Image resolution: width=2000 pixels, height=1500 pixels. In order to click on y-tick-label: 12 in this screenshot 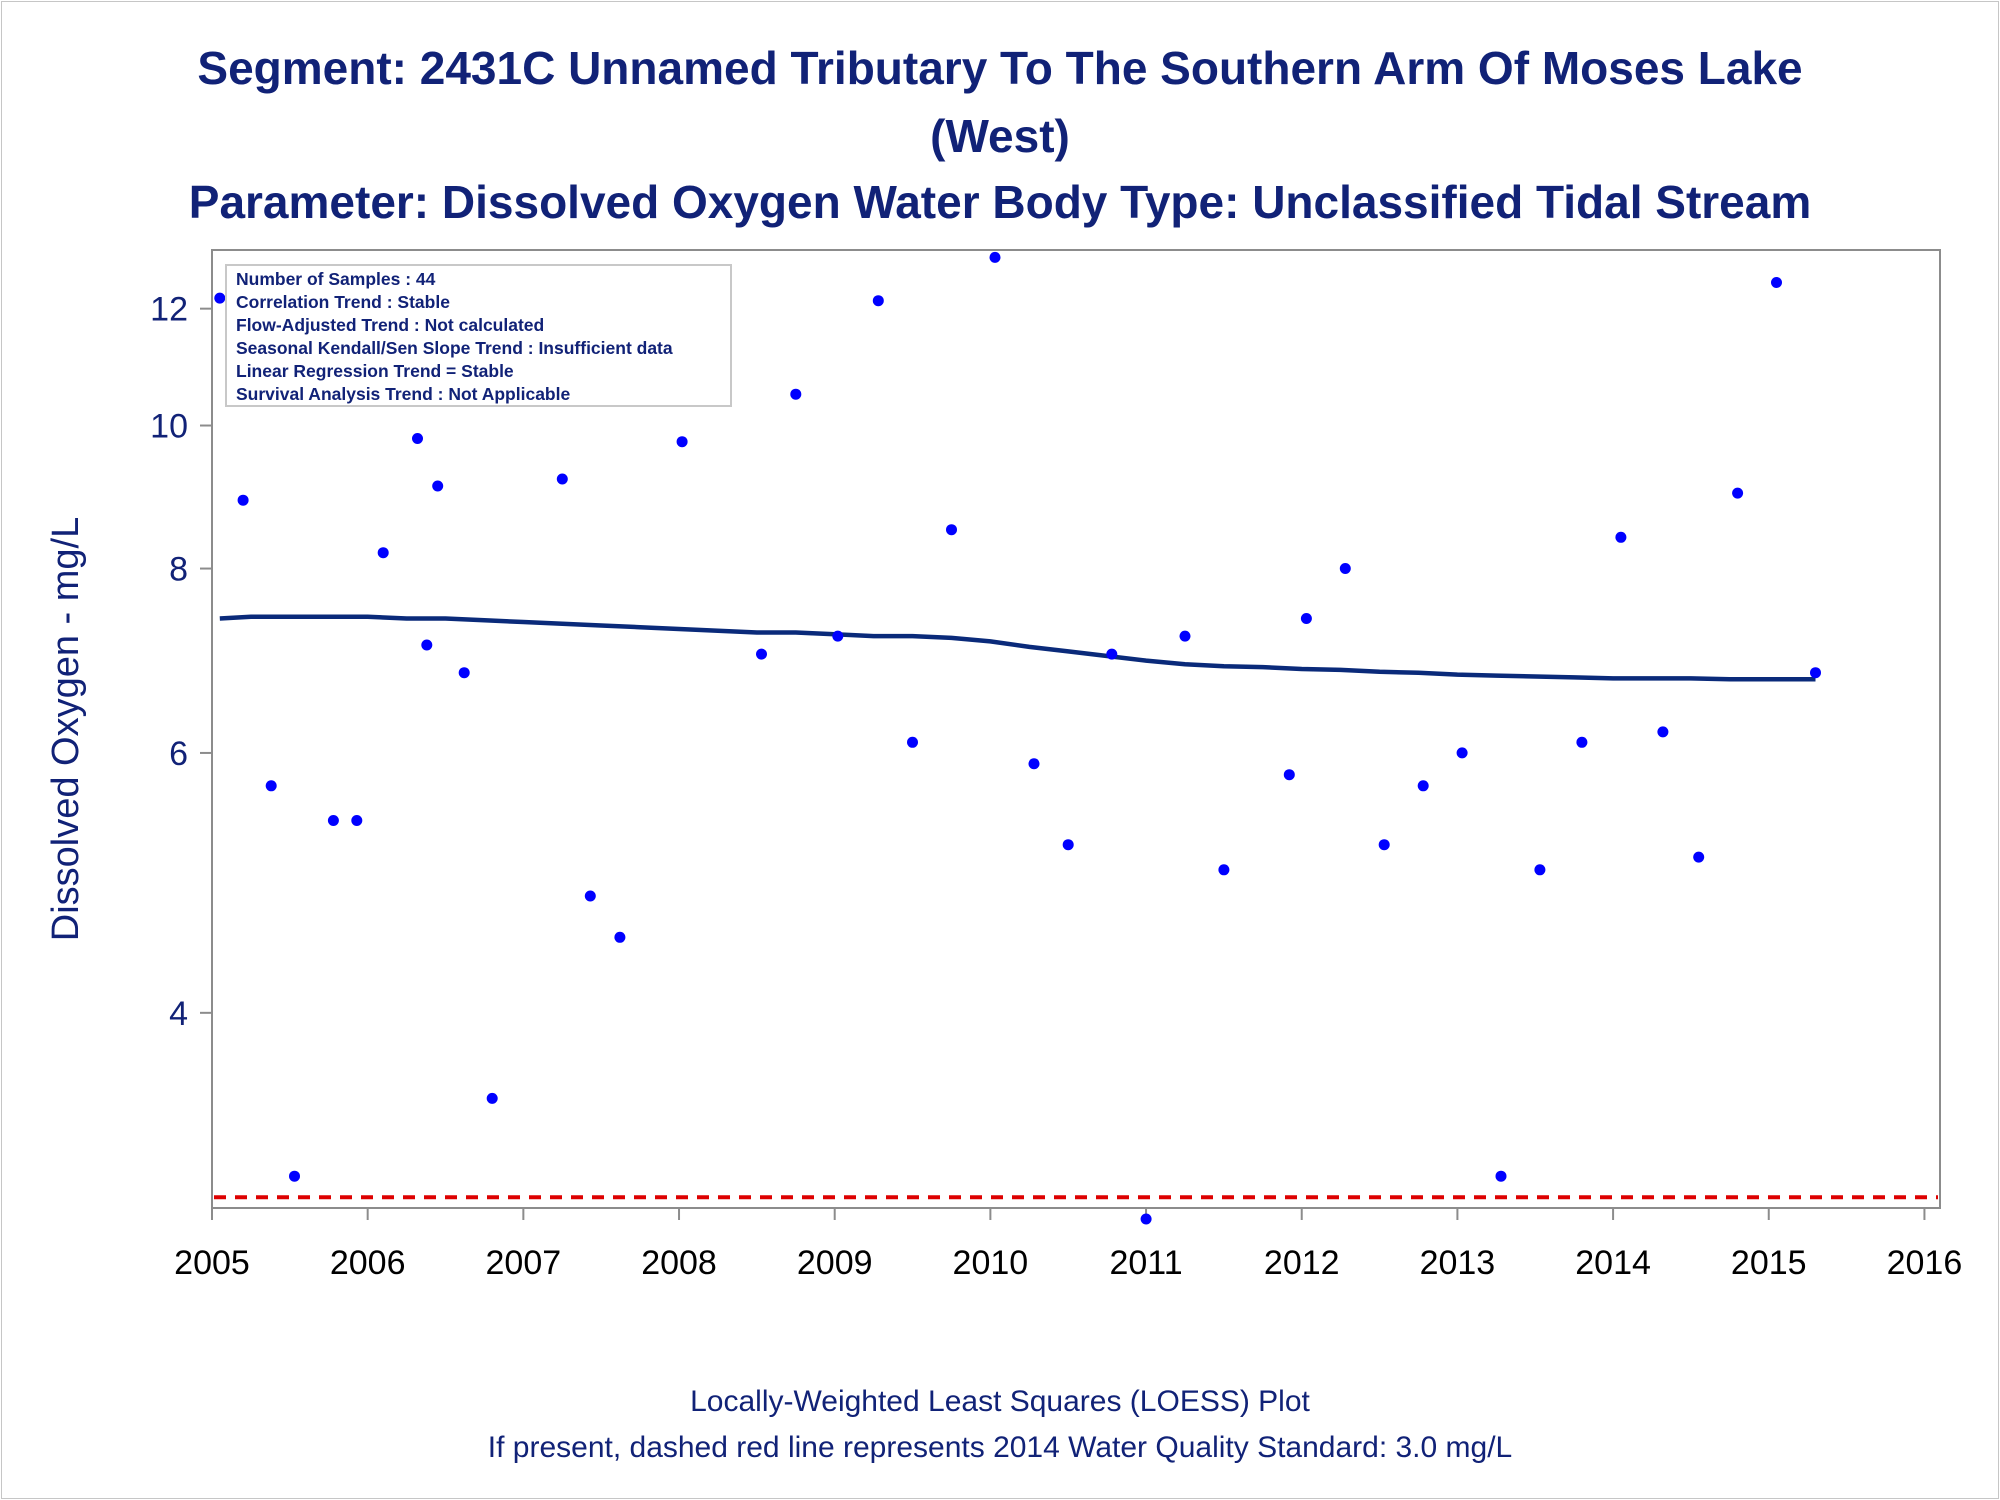, I will do `click(169, 310)`.